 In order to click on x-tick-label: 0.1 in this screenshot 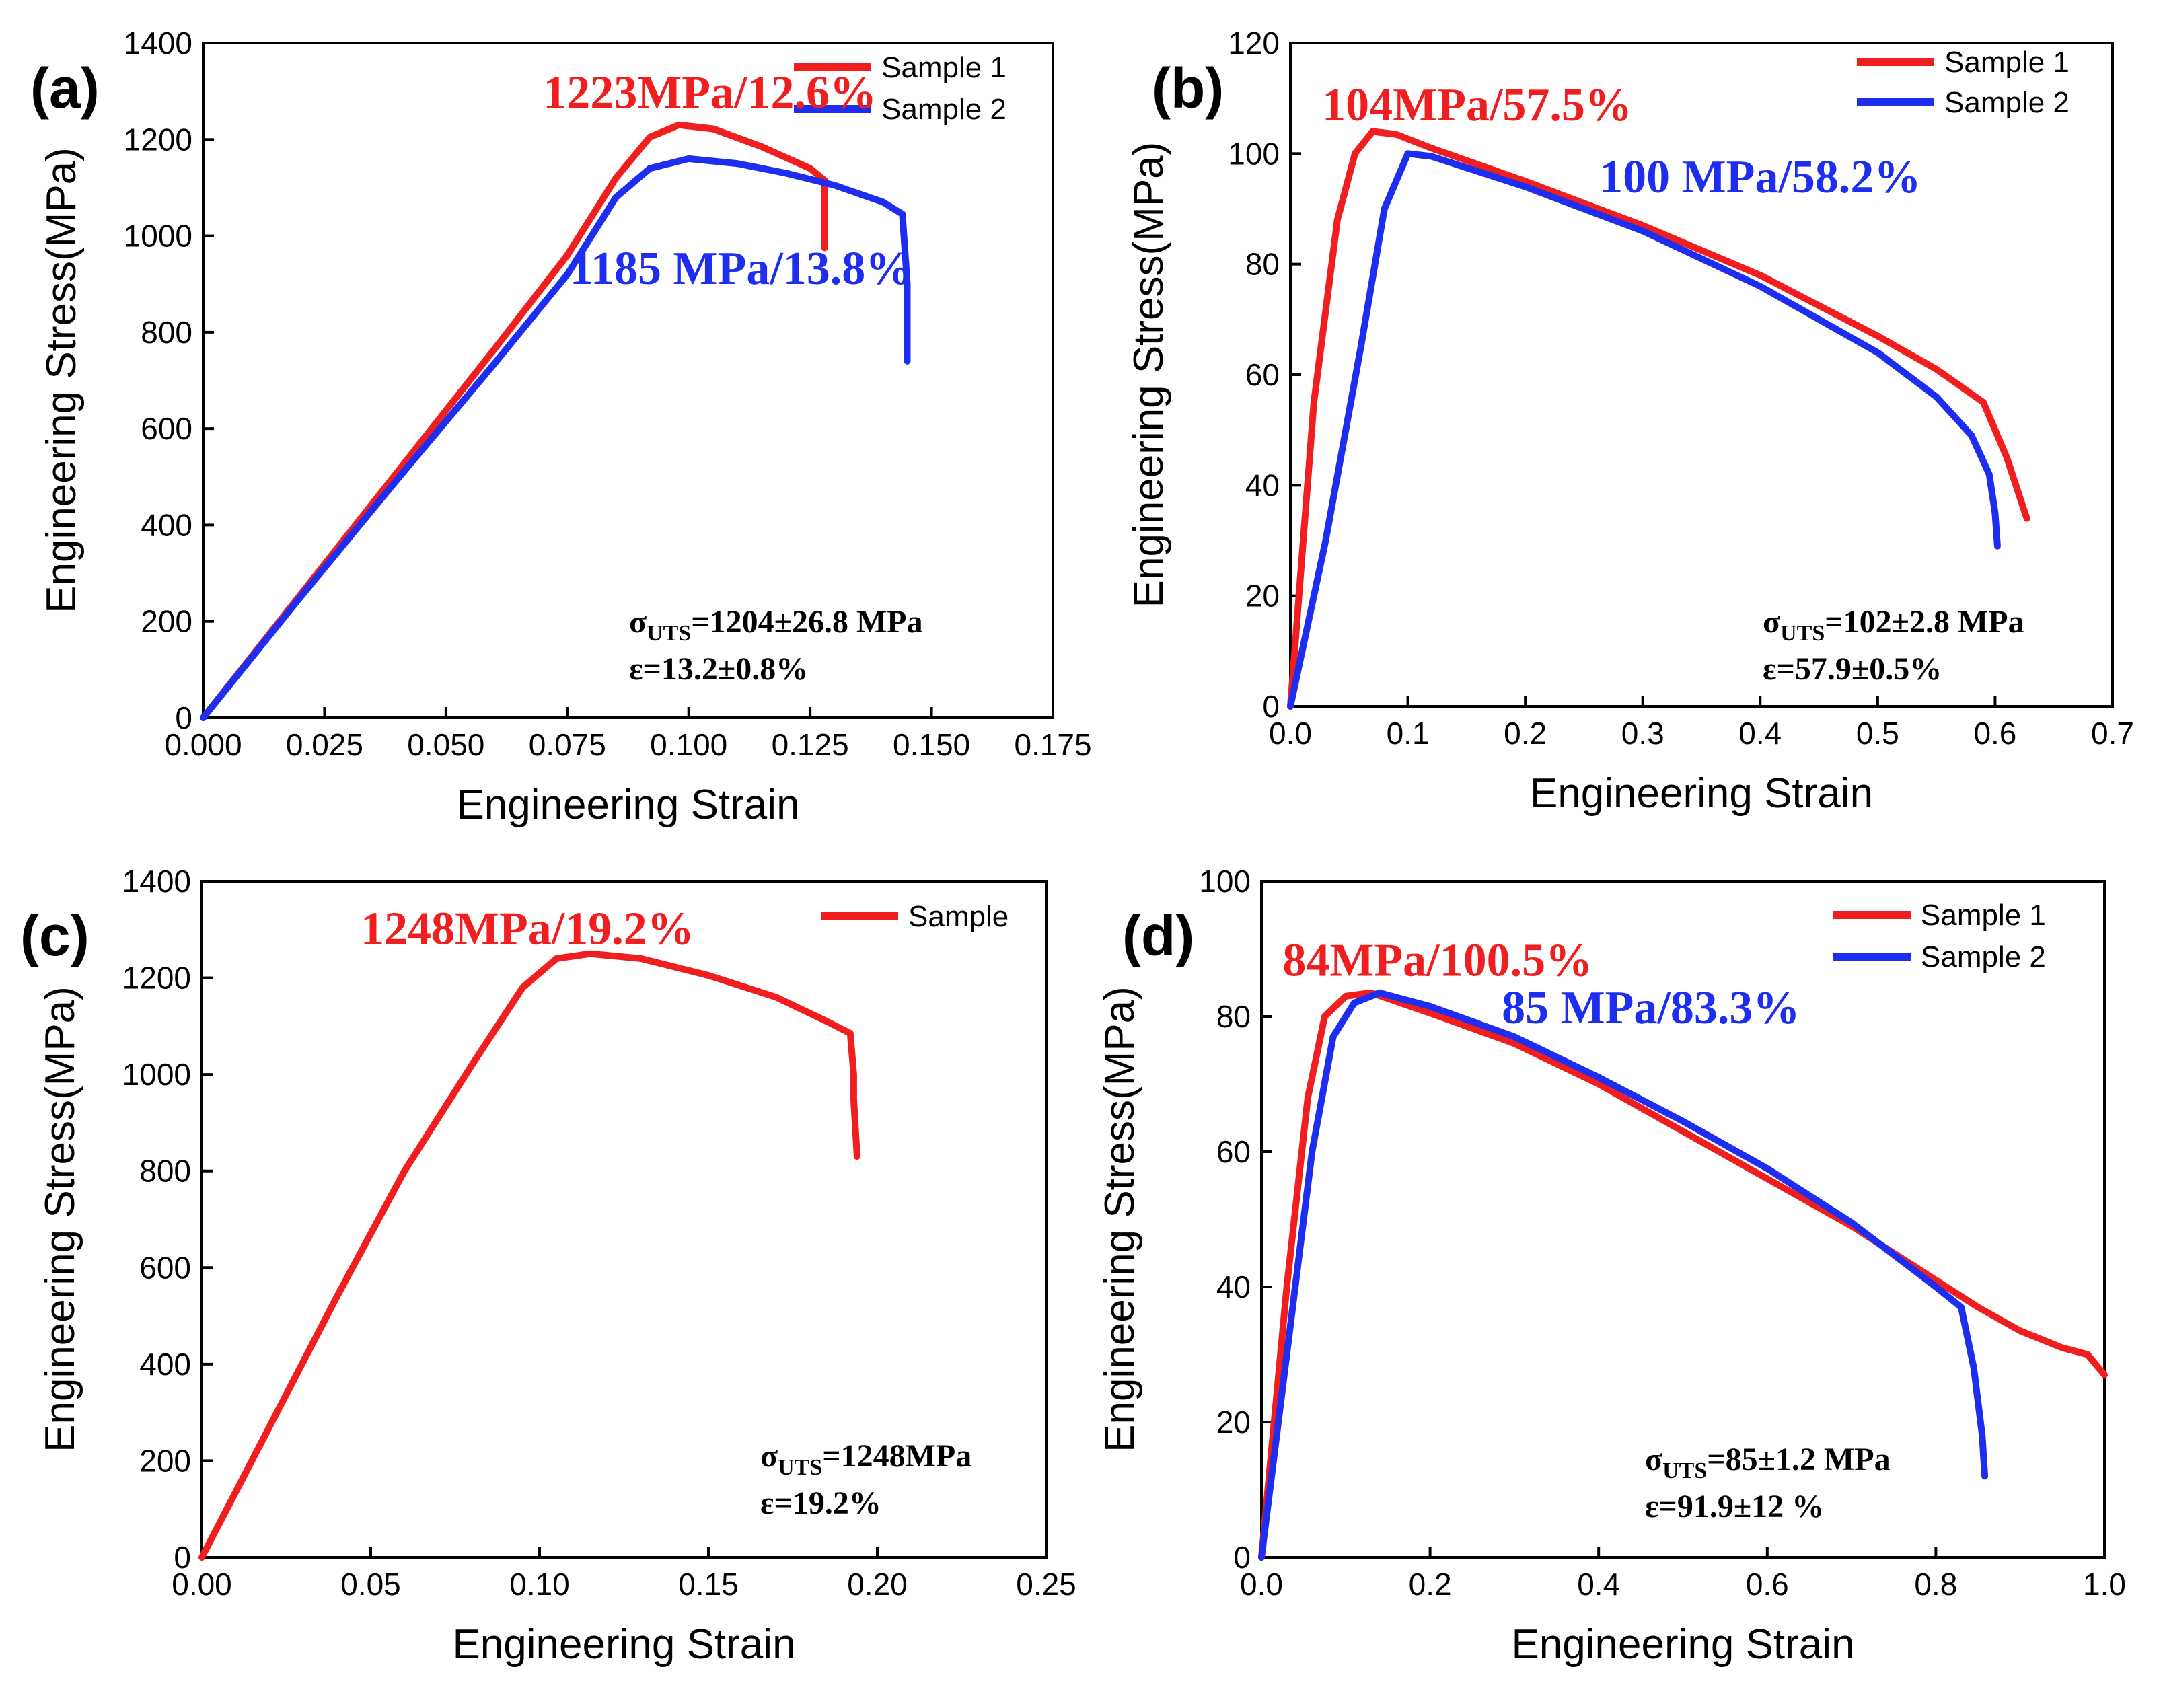, I will do `click(1408, 733)`.